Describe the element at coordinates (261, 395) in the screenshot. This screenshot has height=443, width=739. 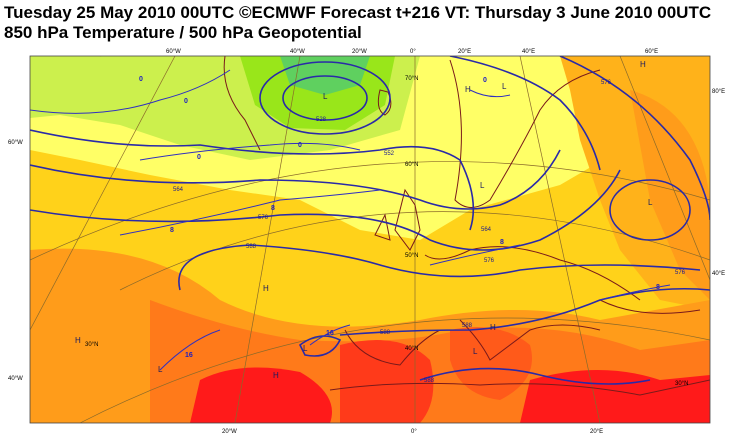
I see `temperature-band-very-hot-west` at that location.